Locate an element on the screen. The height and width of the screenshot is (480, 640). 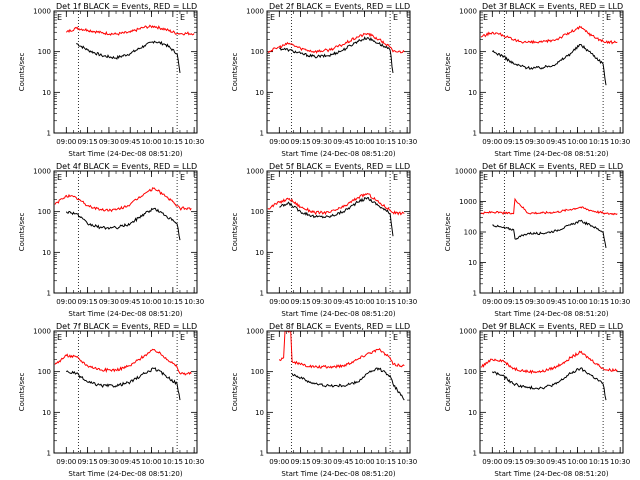
panel-title: Det 8f BLACK = Events, RED = LLD is located at coordinates (339, 326).